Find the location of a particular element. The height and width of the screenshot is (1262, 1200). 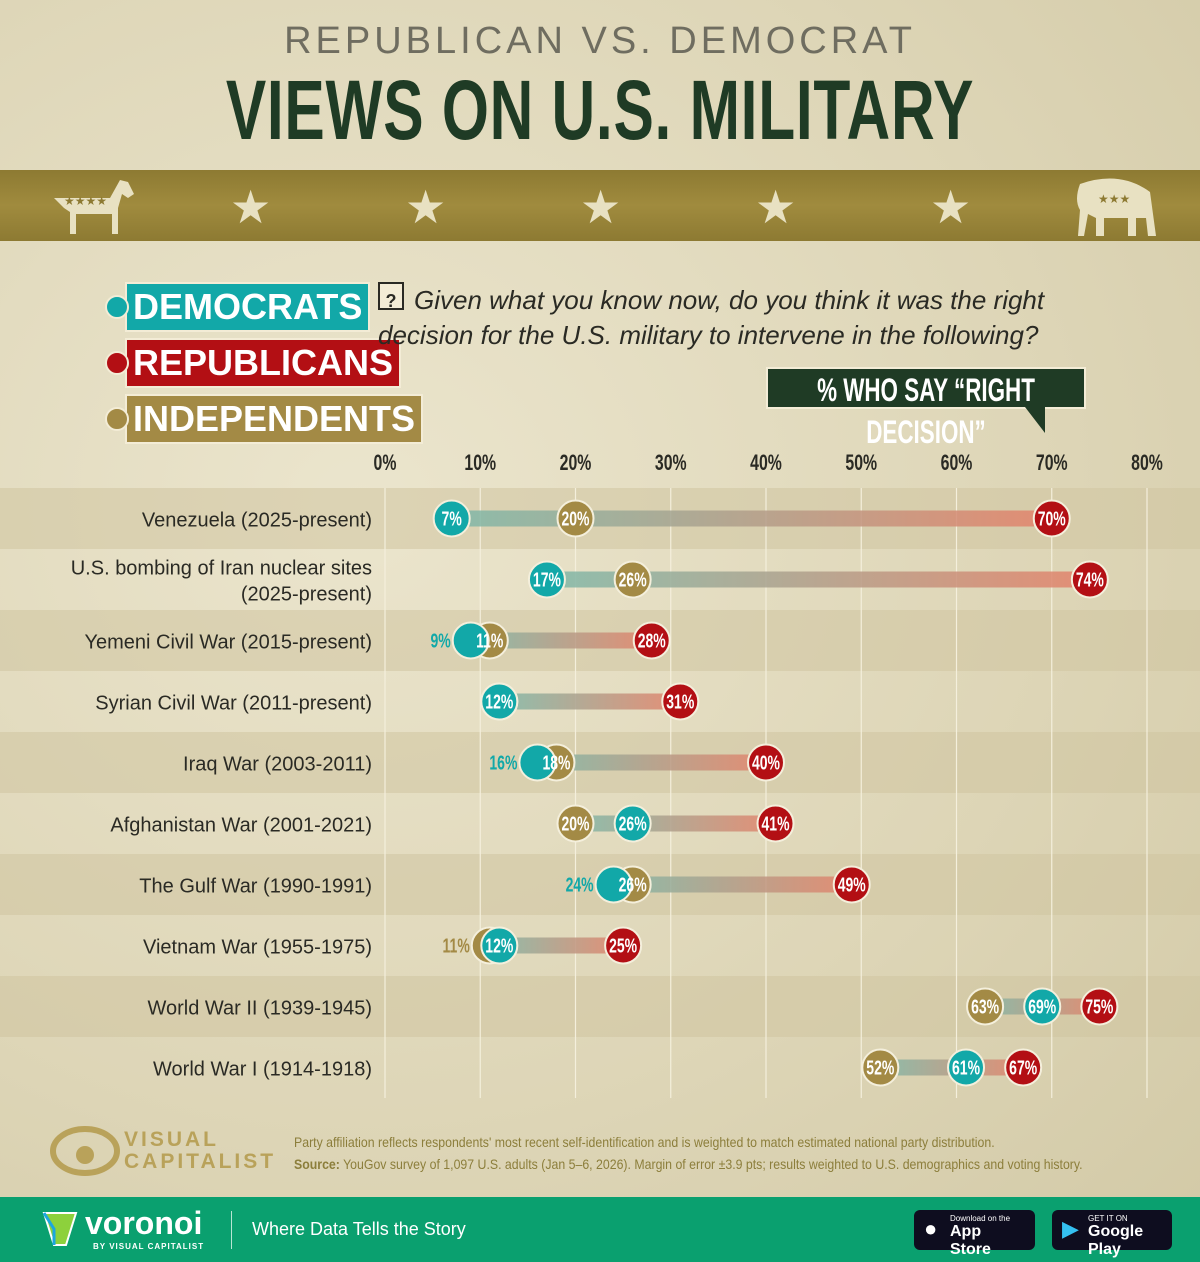

logo-line2: CAPITALIST is located at coordinates (200, 1161).